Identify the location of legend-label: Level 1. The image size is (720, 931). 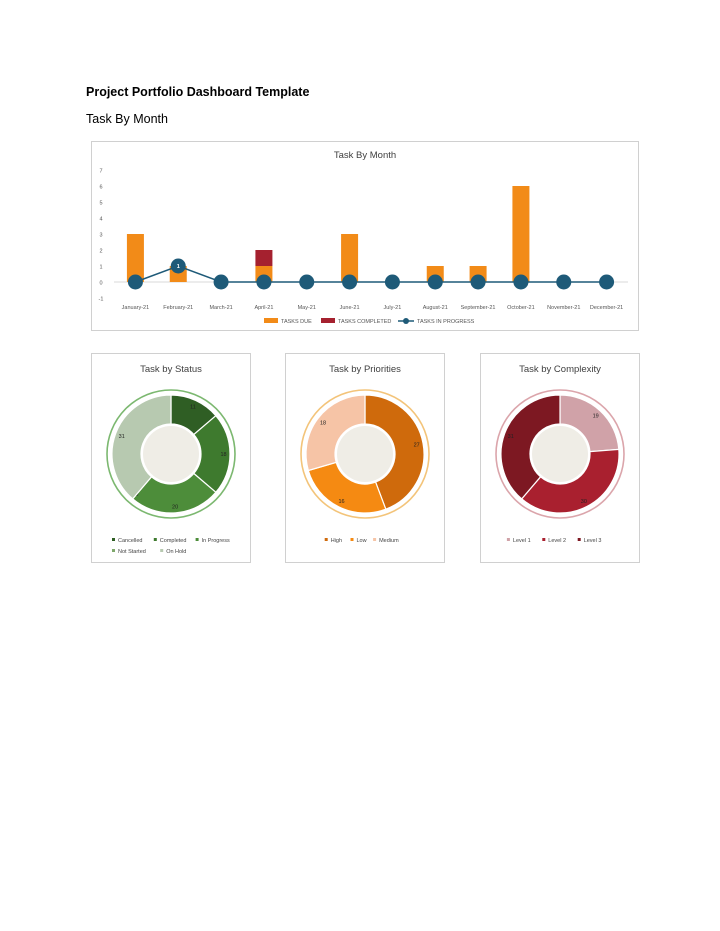
(522, 541).